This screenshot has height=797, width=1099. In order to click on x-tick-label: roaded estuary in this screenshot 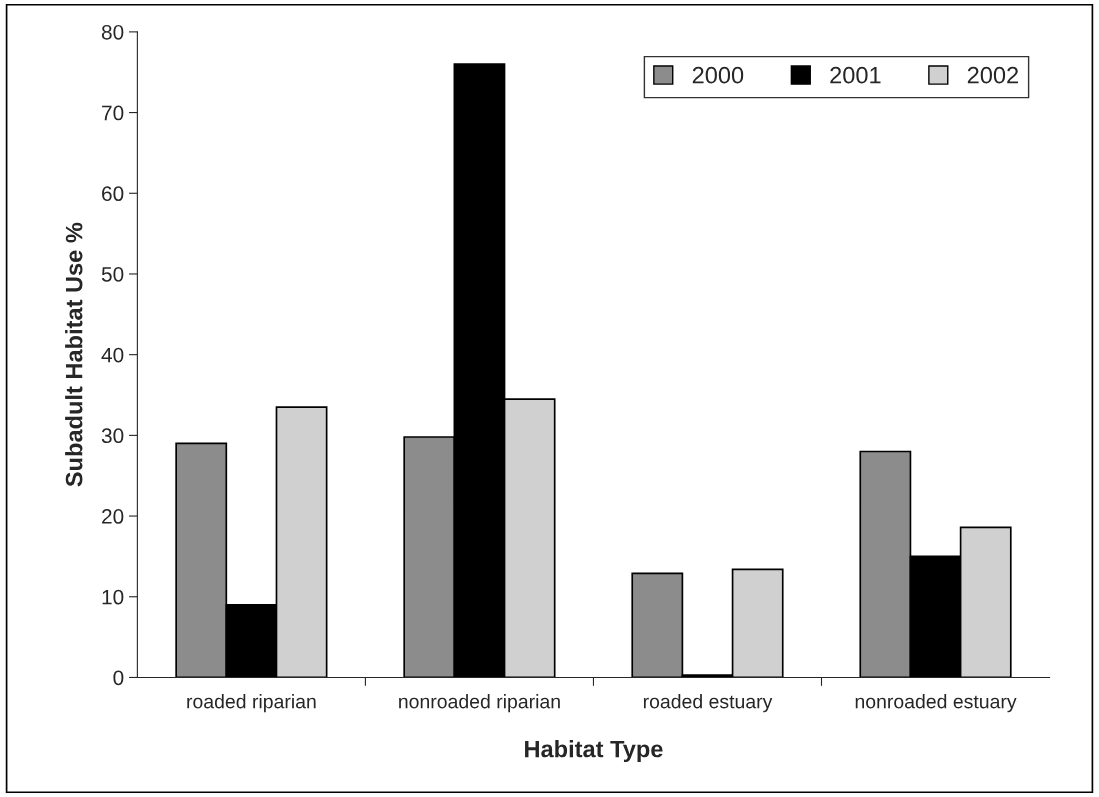, I will do `click(708, 703)`.